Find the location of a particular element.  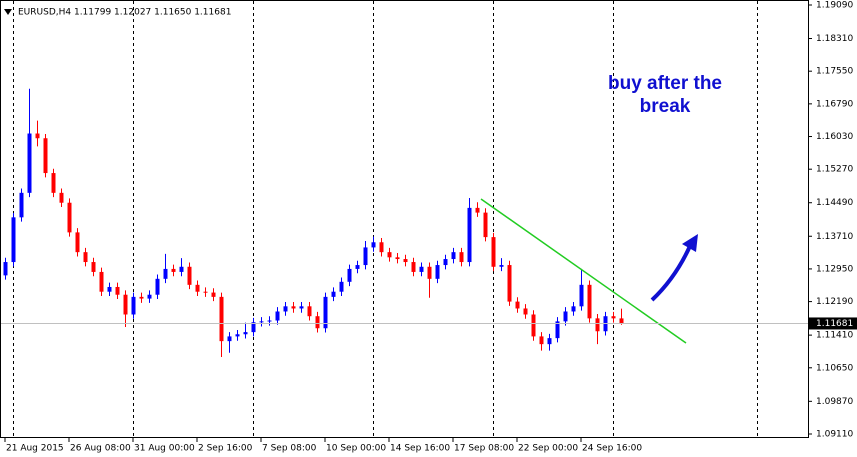

y-tick-label: 1.13710 is located at coordinates (834, 237).